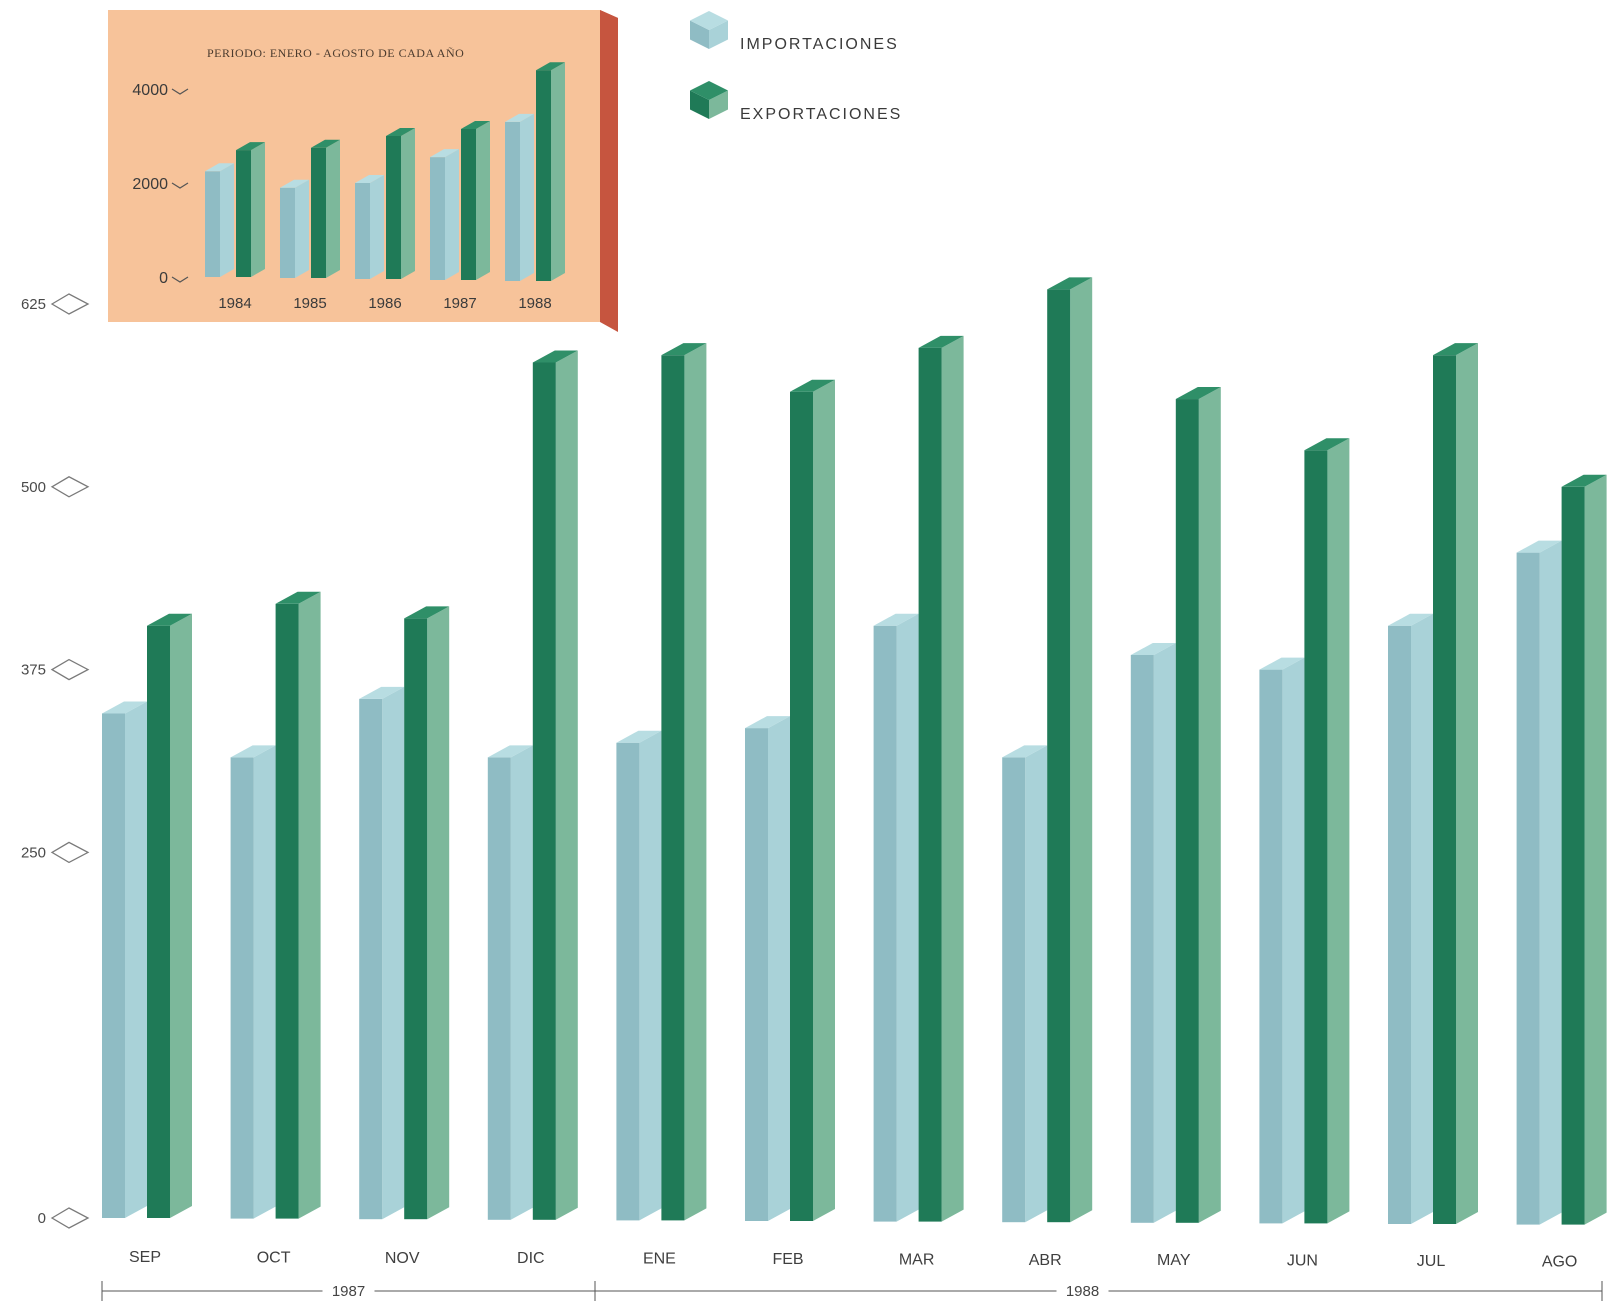  Describe the element at coordinates (163, 278) in the screenshot. I see `inset-y-tick-label: 0` at that location.